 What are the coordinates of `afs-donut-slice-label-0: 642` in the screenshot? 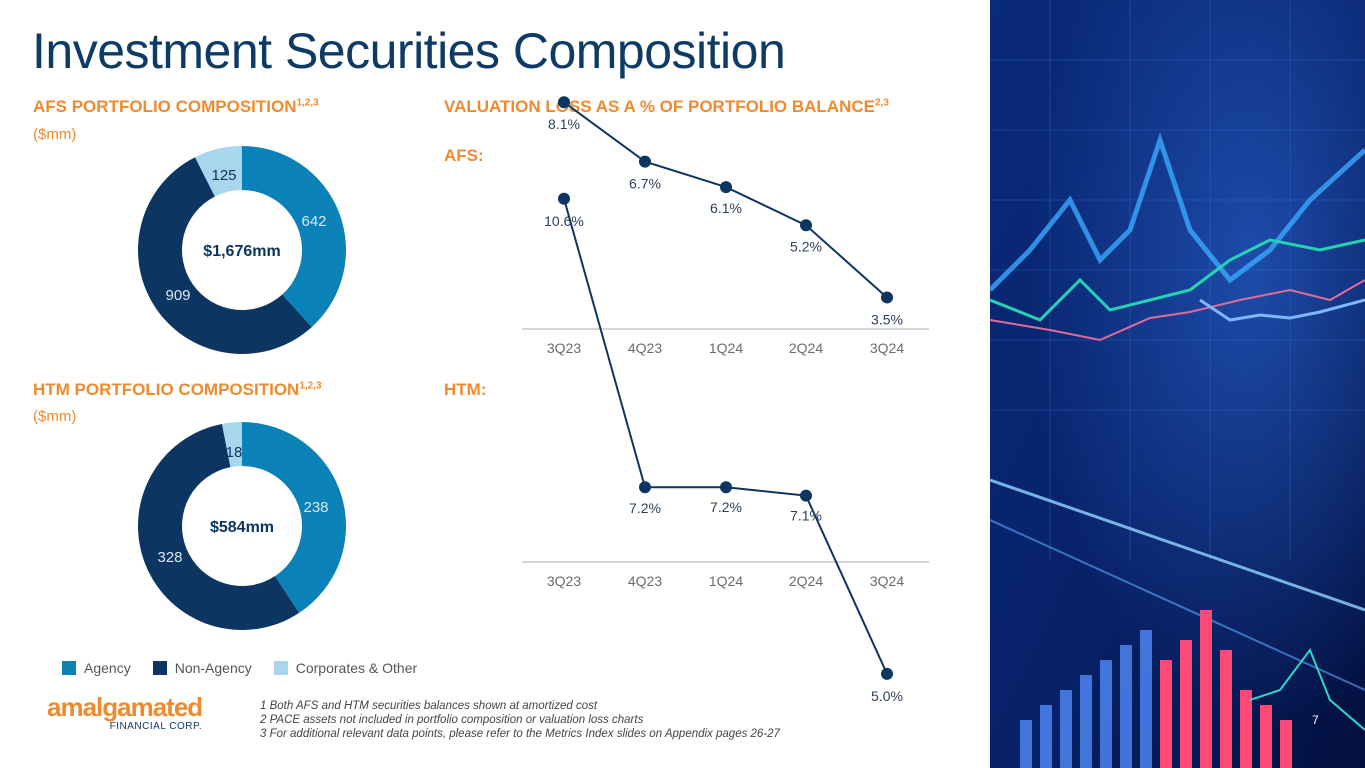 It's located at (313, 221).